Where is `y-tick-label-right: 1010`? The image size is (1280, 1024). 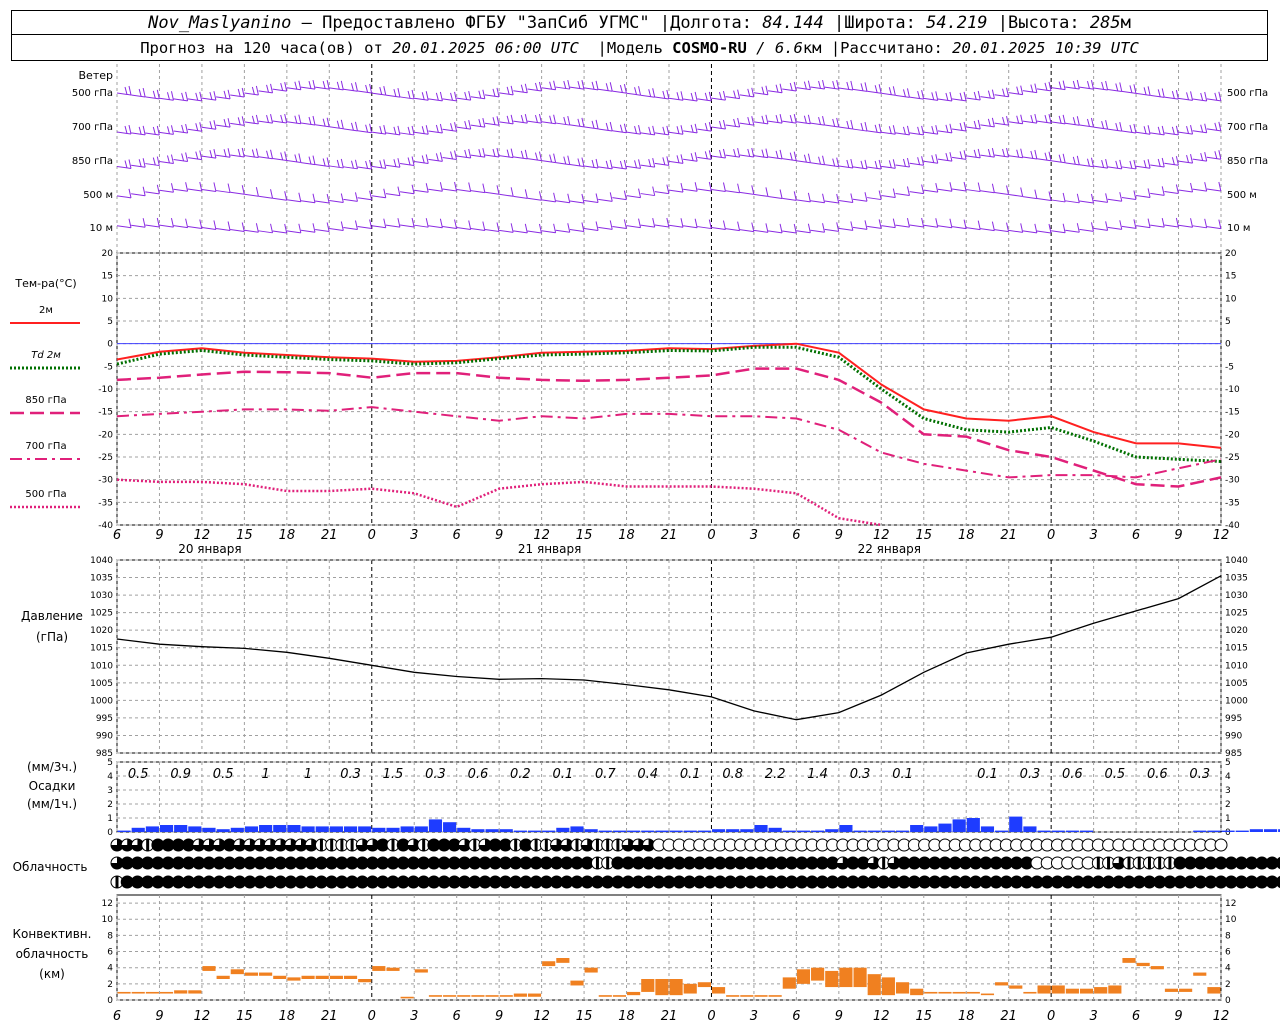 y-tick-label-right: 1010 is located at coordinates (1236, 666).